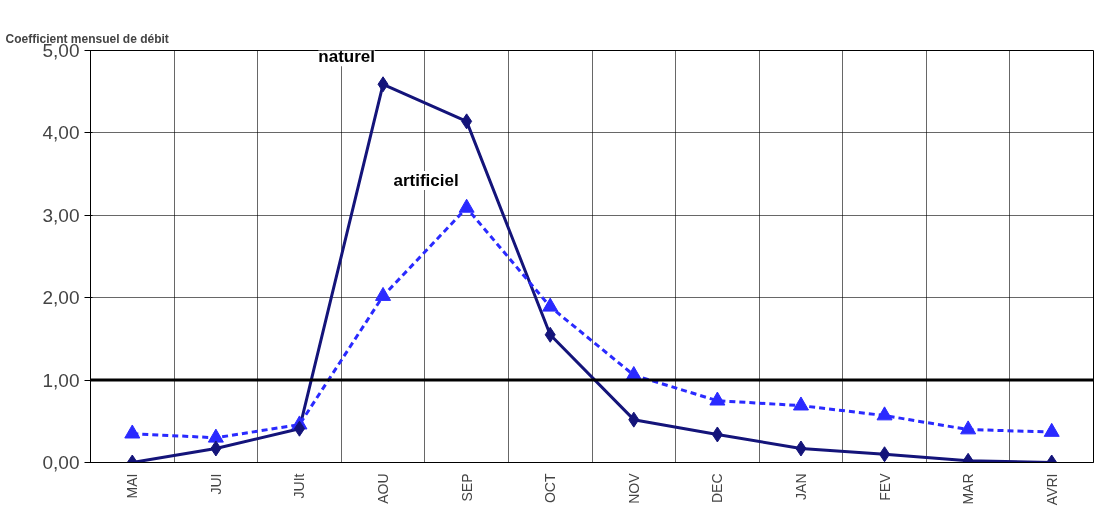 The width and height of the screenshot is (1096, 532). What do you see at coordinates (633, 488) in the screenshot?
I see `x-tick-label: NOV` at bounding box center [633, 488].